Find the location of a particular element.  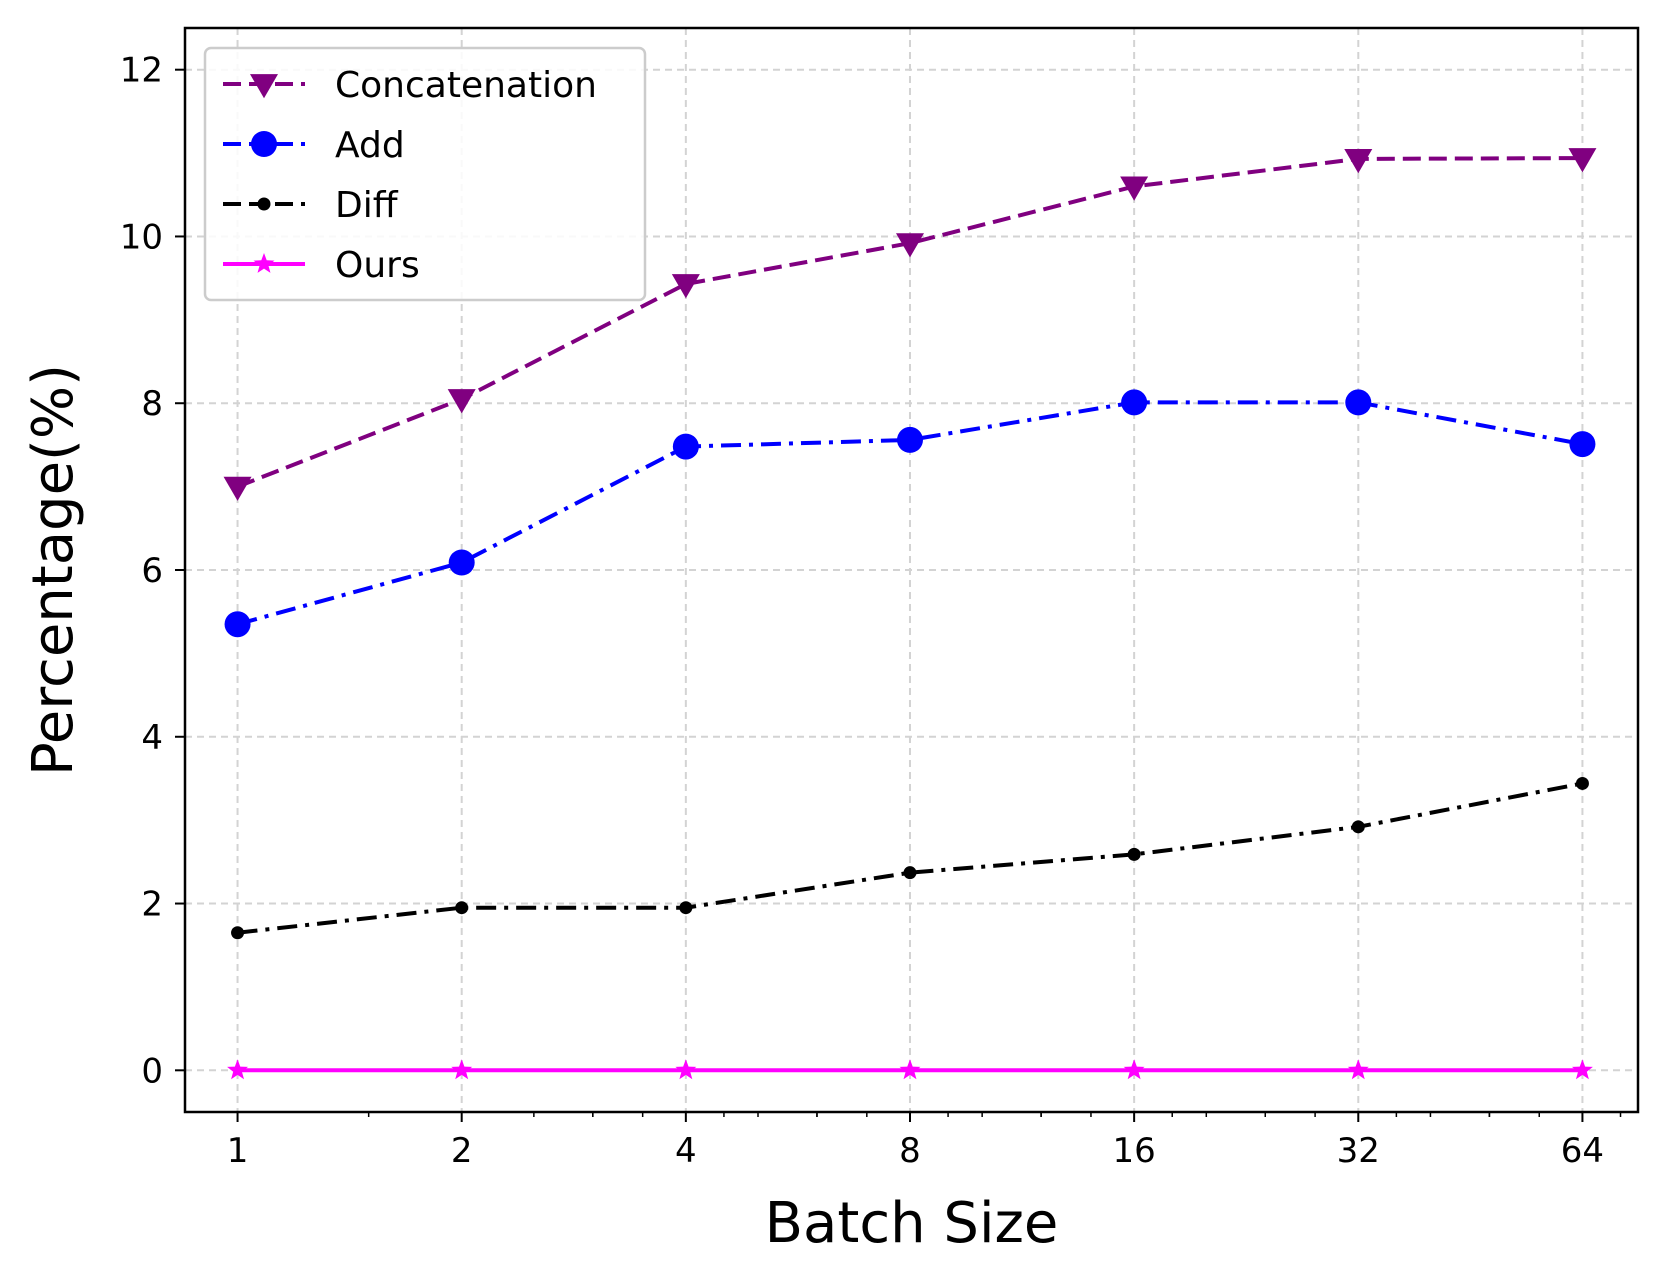

x-tick-label: 4 is located at coordinates (686, 1151).